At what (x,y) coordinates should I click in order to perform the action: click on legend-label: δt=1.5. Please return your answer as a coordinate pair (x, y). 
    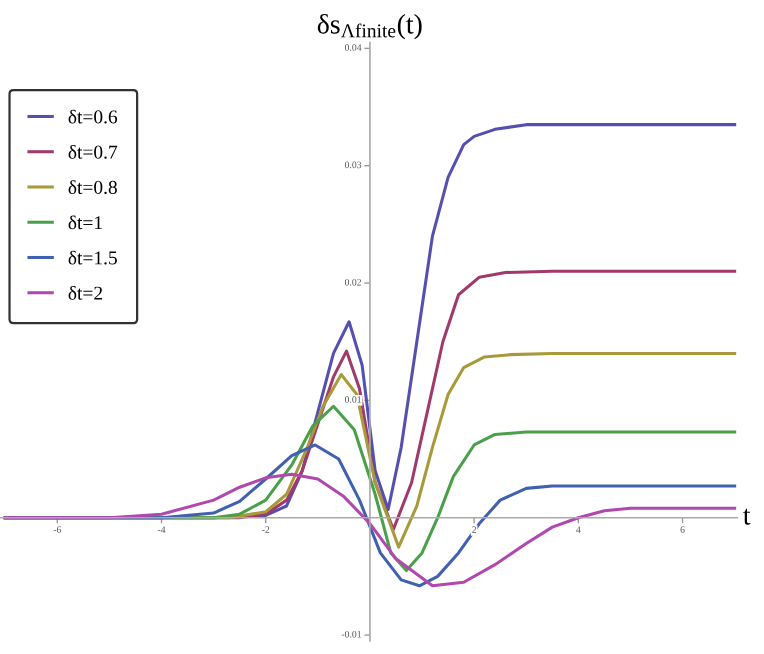
    Looking at the image, I should click on (92, 257).